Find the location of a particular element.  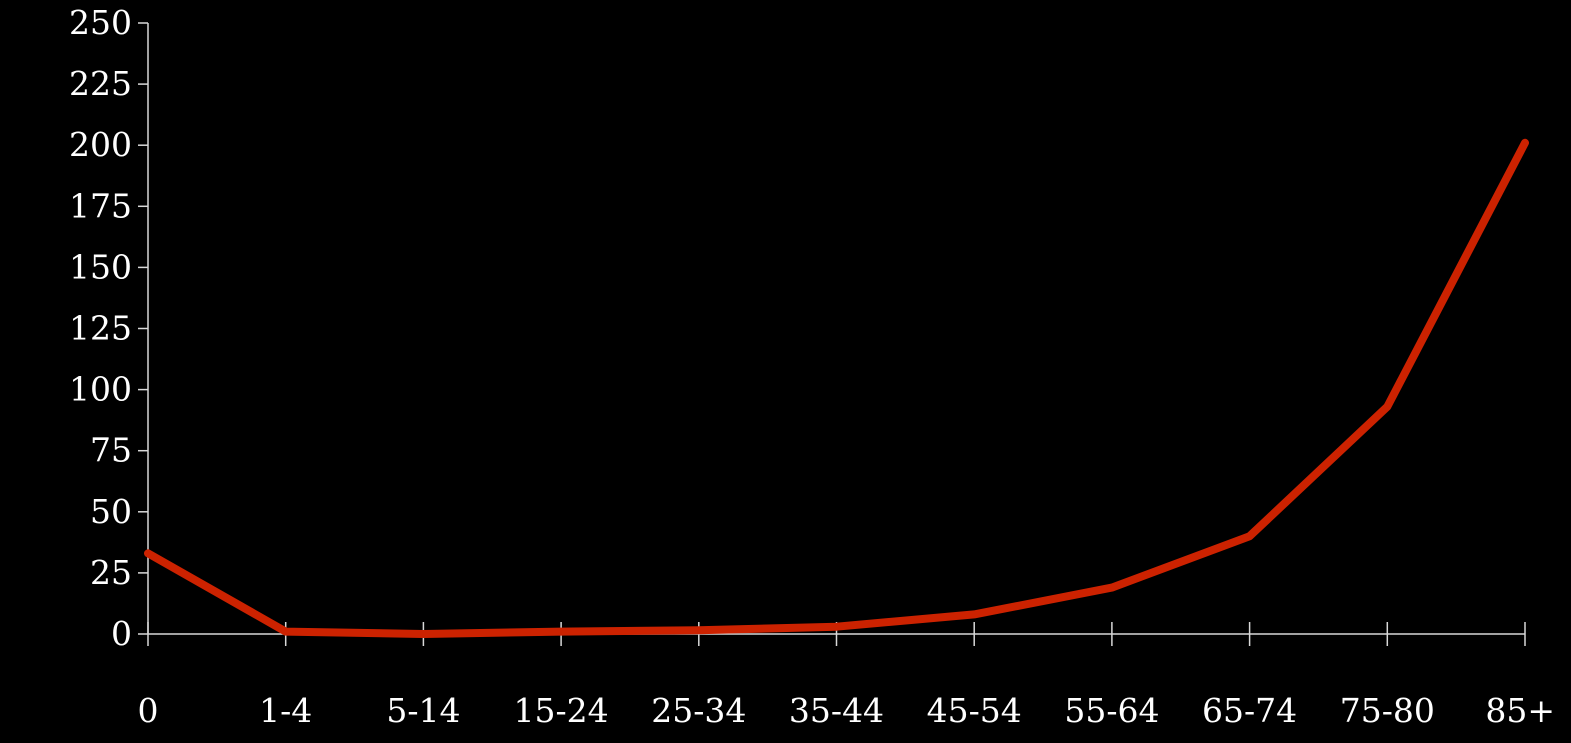

y-tick-label: 50 is located at coordinates (111, 511).